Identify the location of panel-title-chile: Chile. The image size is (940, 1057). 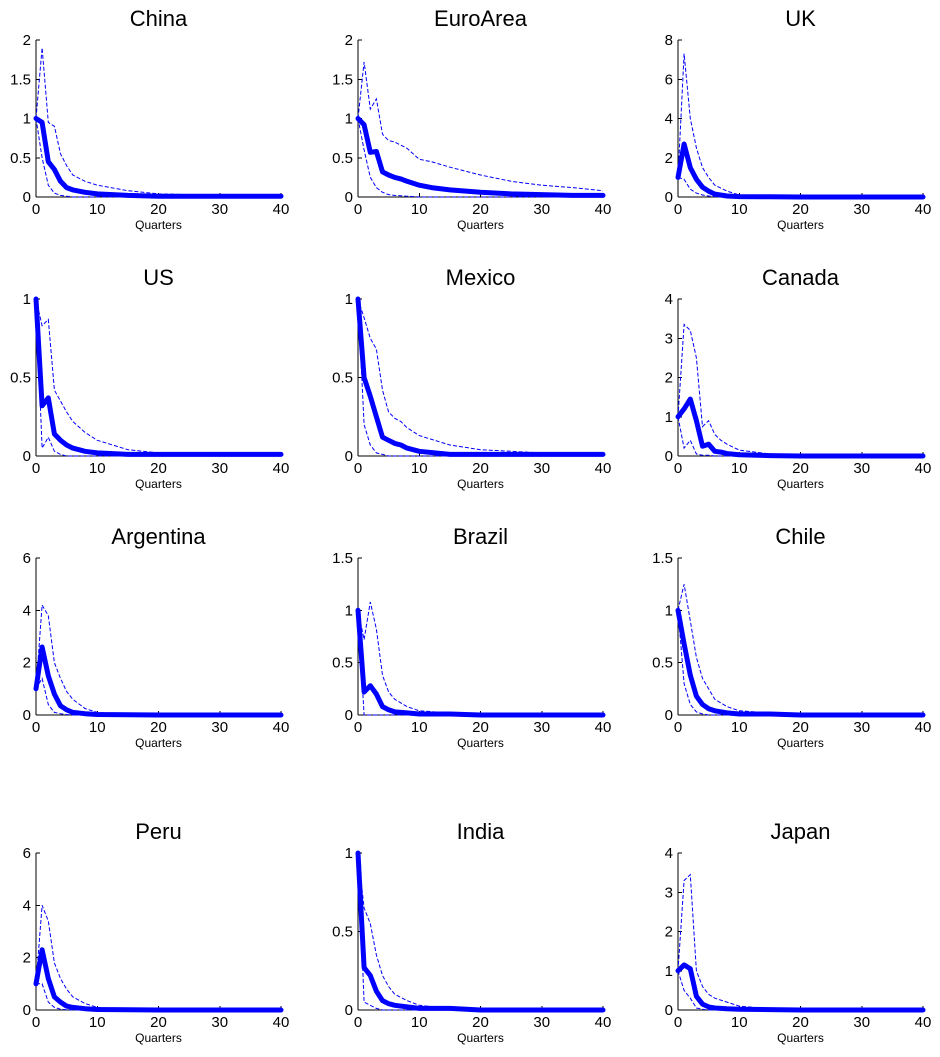
(800, 536).